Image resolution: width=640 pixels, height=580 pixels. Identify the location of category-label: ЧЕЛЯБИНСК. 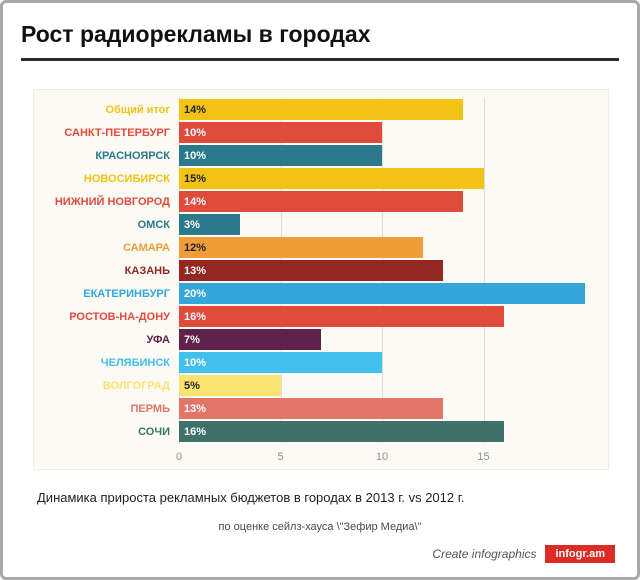
(135, 362).